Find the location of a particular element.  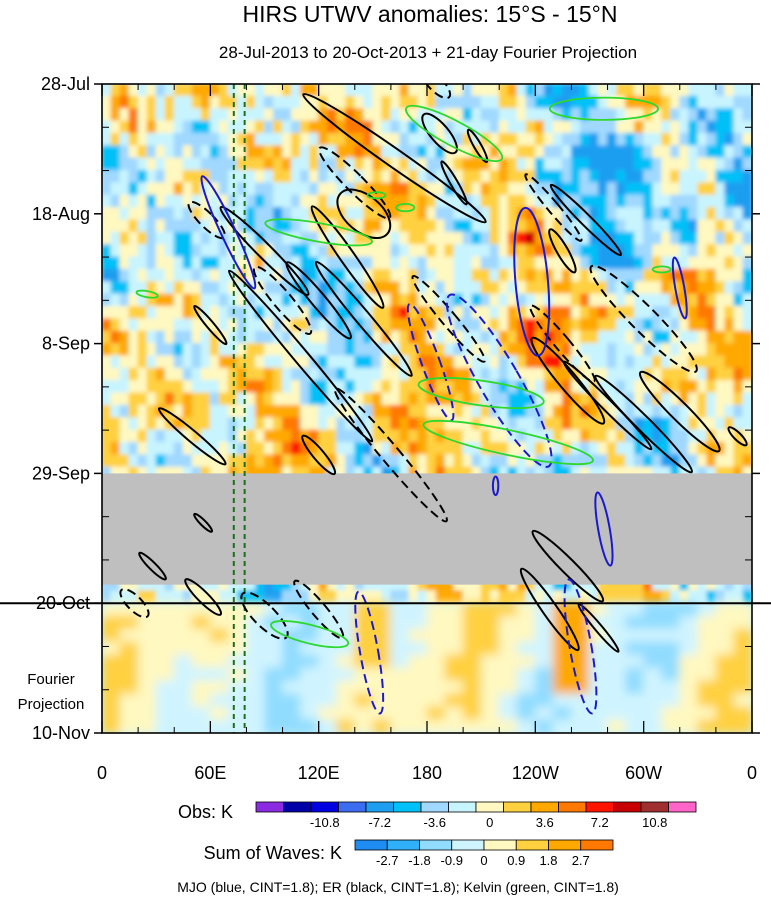

kelvin-contour is located at coordinates (604, 108).